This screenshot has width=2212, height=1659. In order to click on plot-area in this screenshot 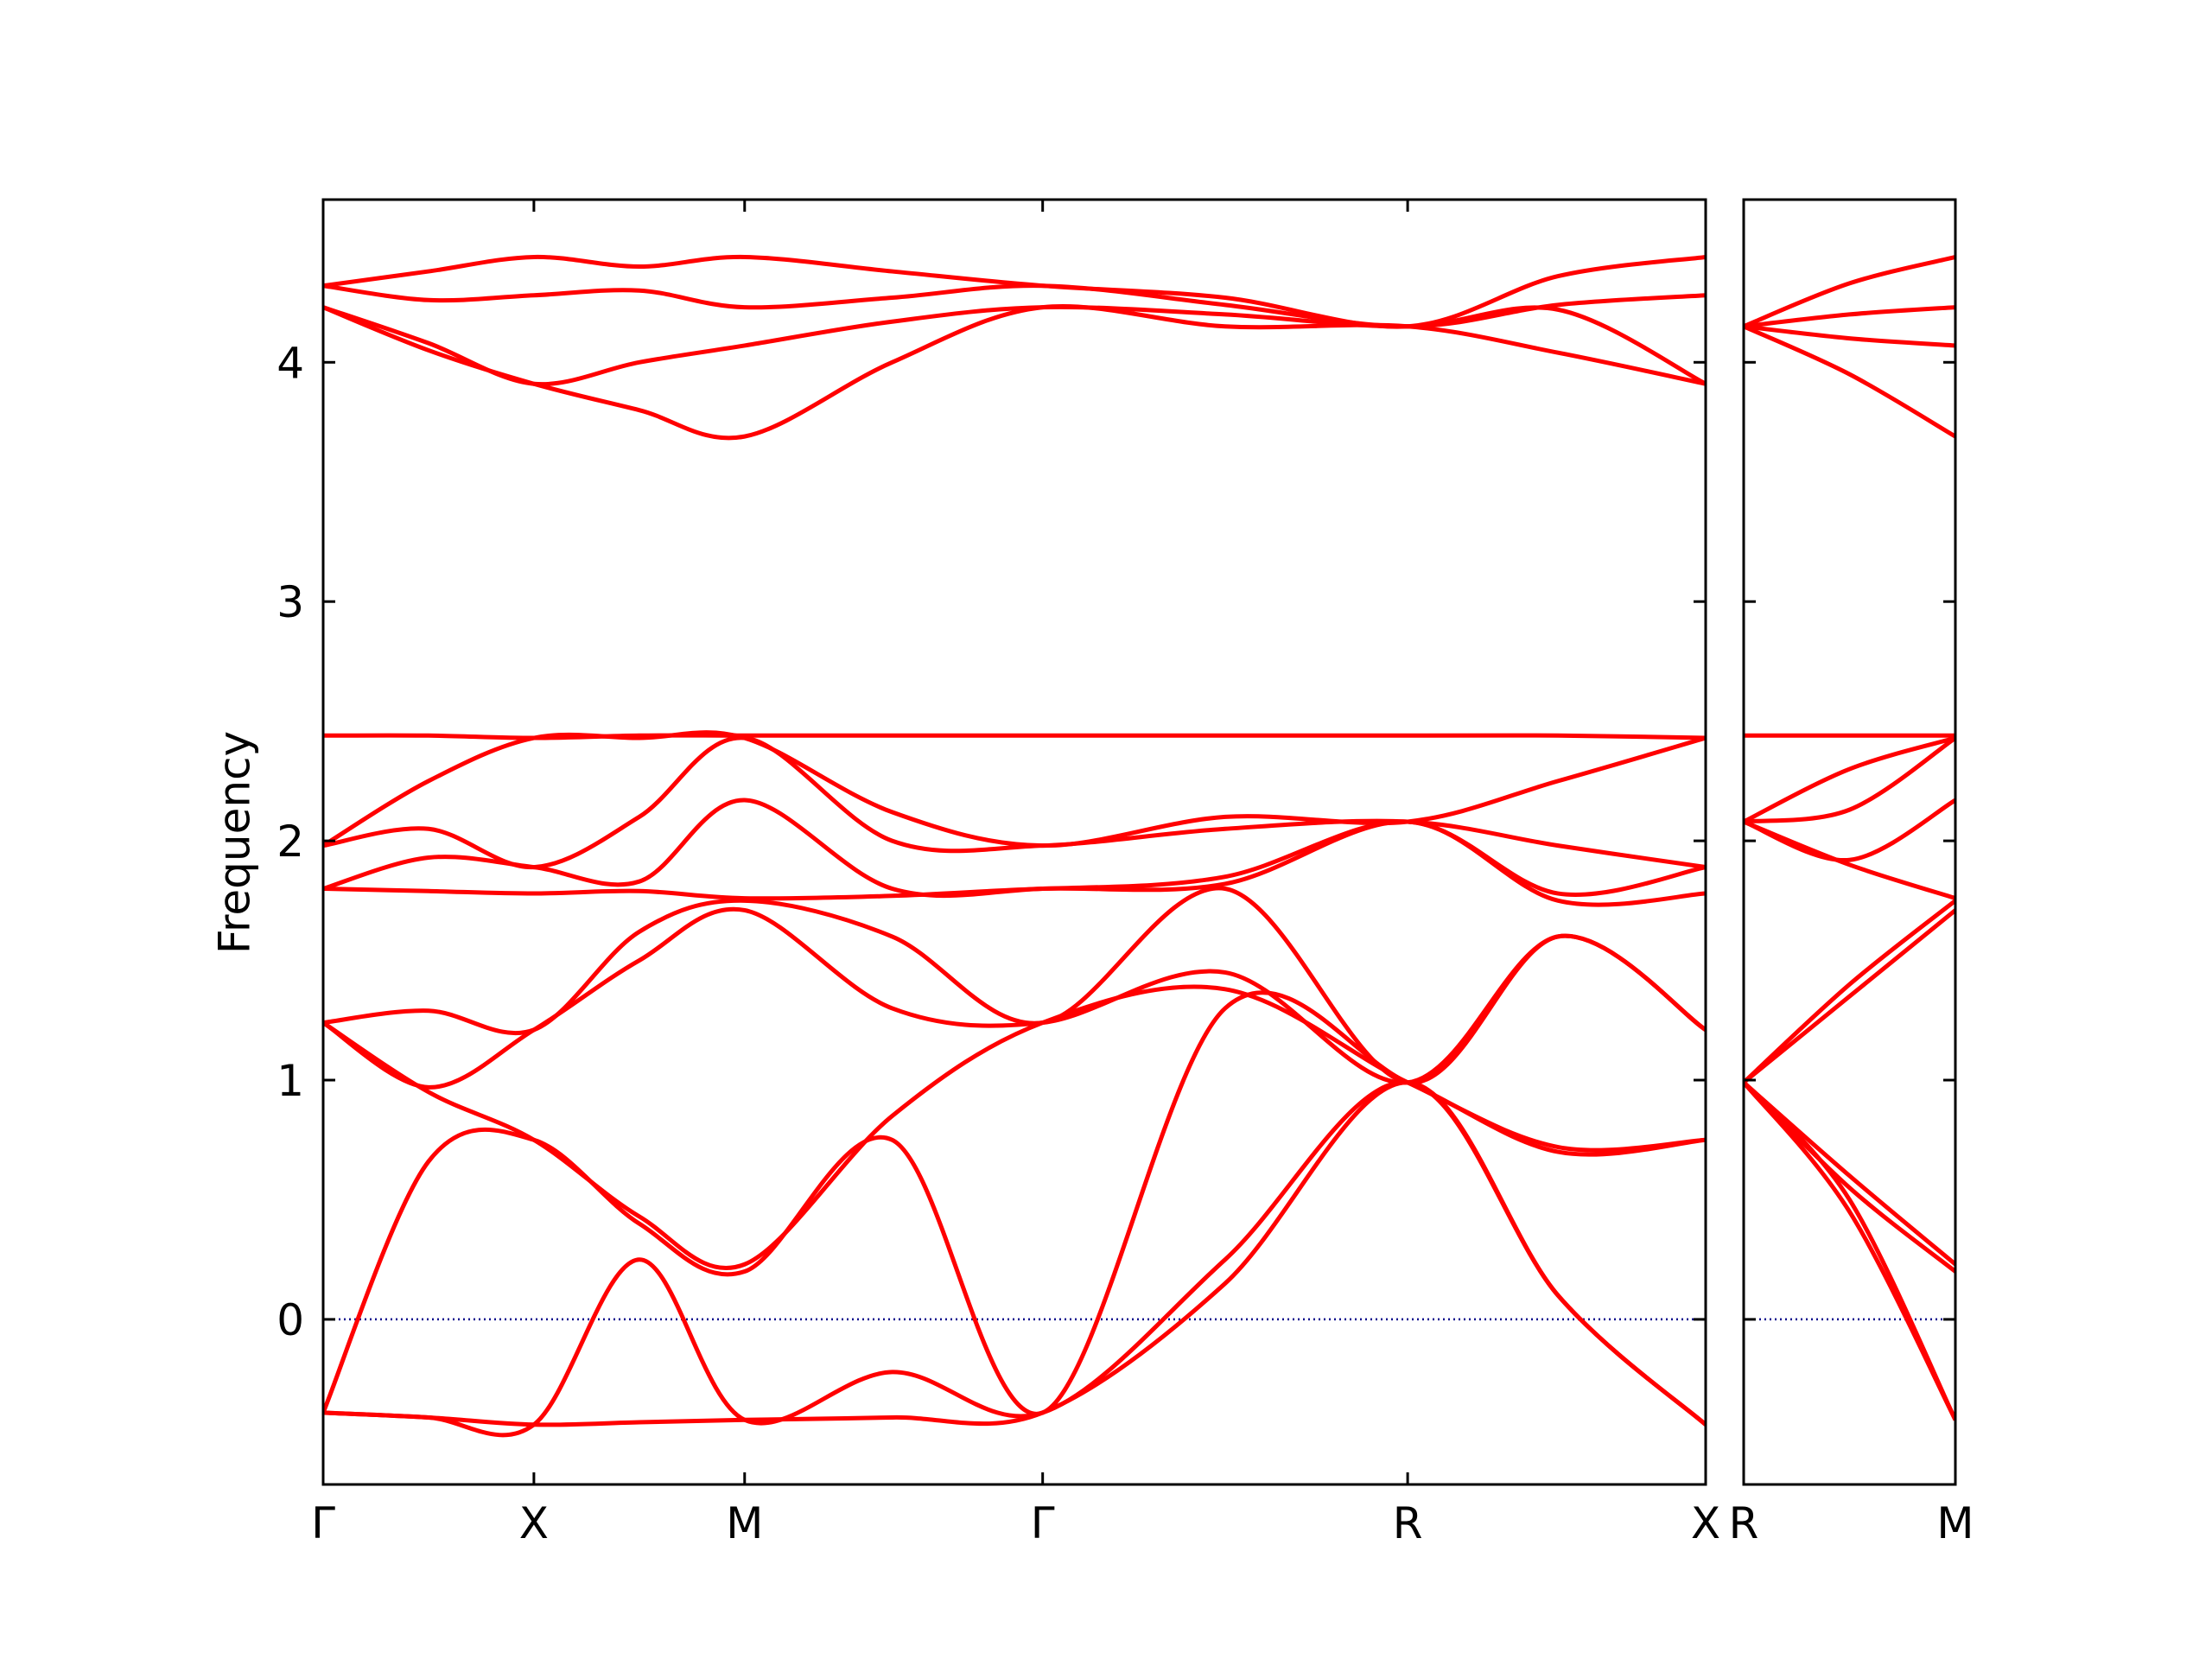, I will do `click(1849, 838)`.